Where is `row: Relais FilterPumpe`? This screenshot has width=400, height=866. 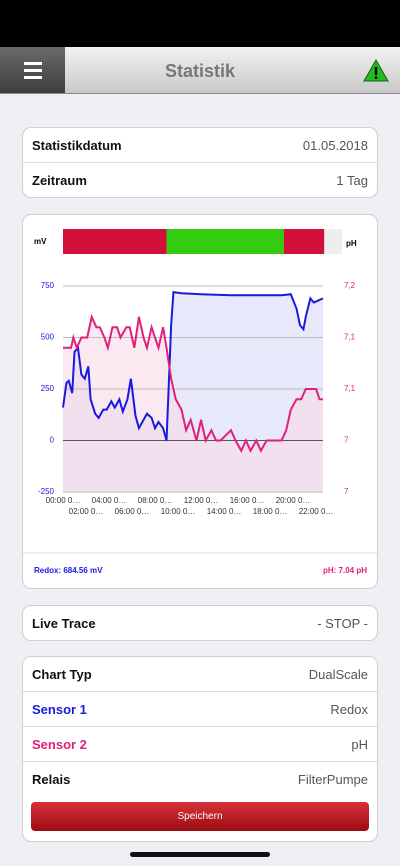 row: Relais FilterPumpe is located at coordinates (200, 779).